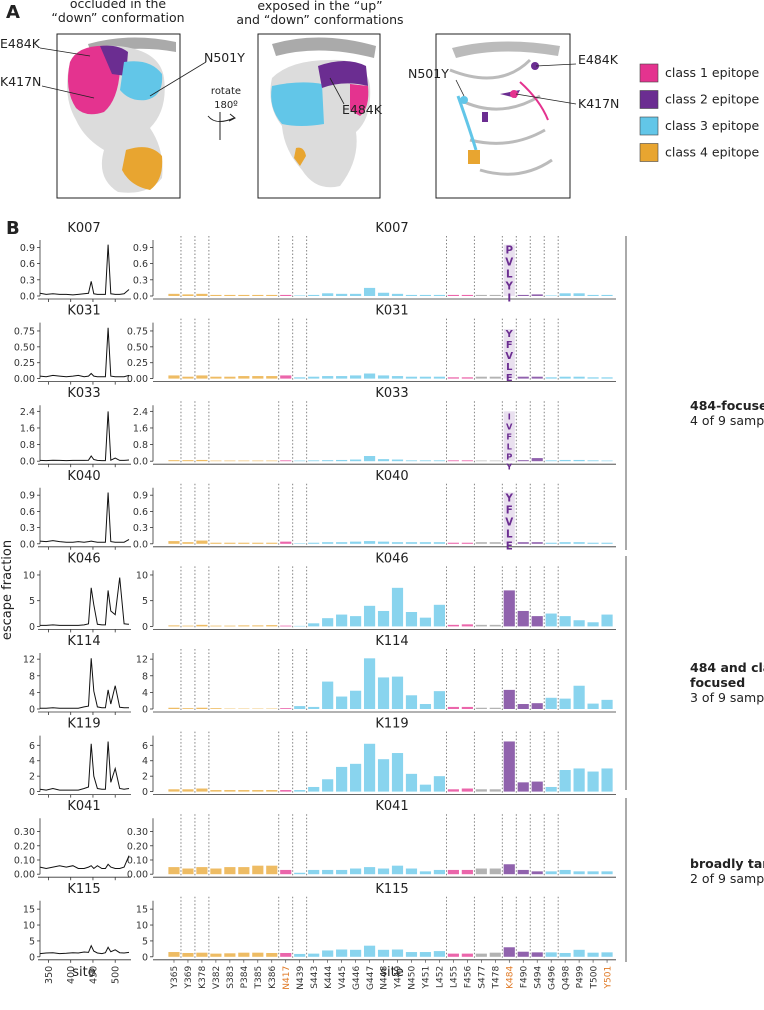 This screenshot has height=1010, width=764. I want to click on y-tick-label: 10, so click(29, 926).